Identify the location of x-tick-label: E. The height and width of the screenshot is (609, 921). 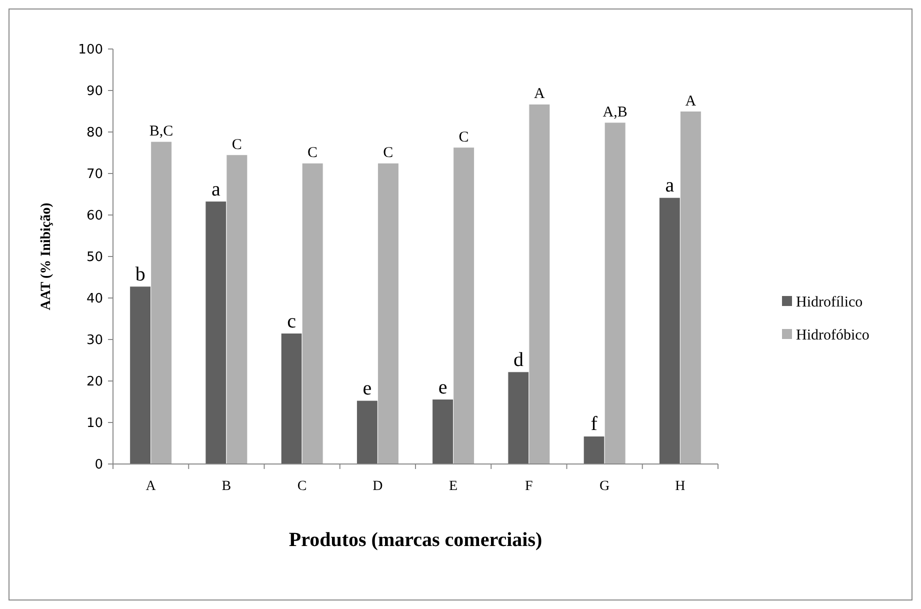
(453, 486).